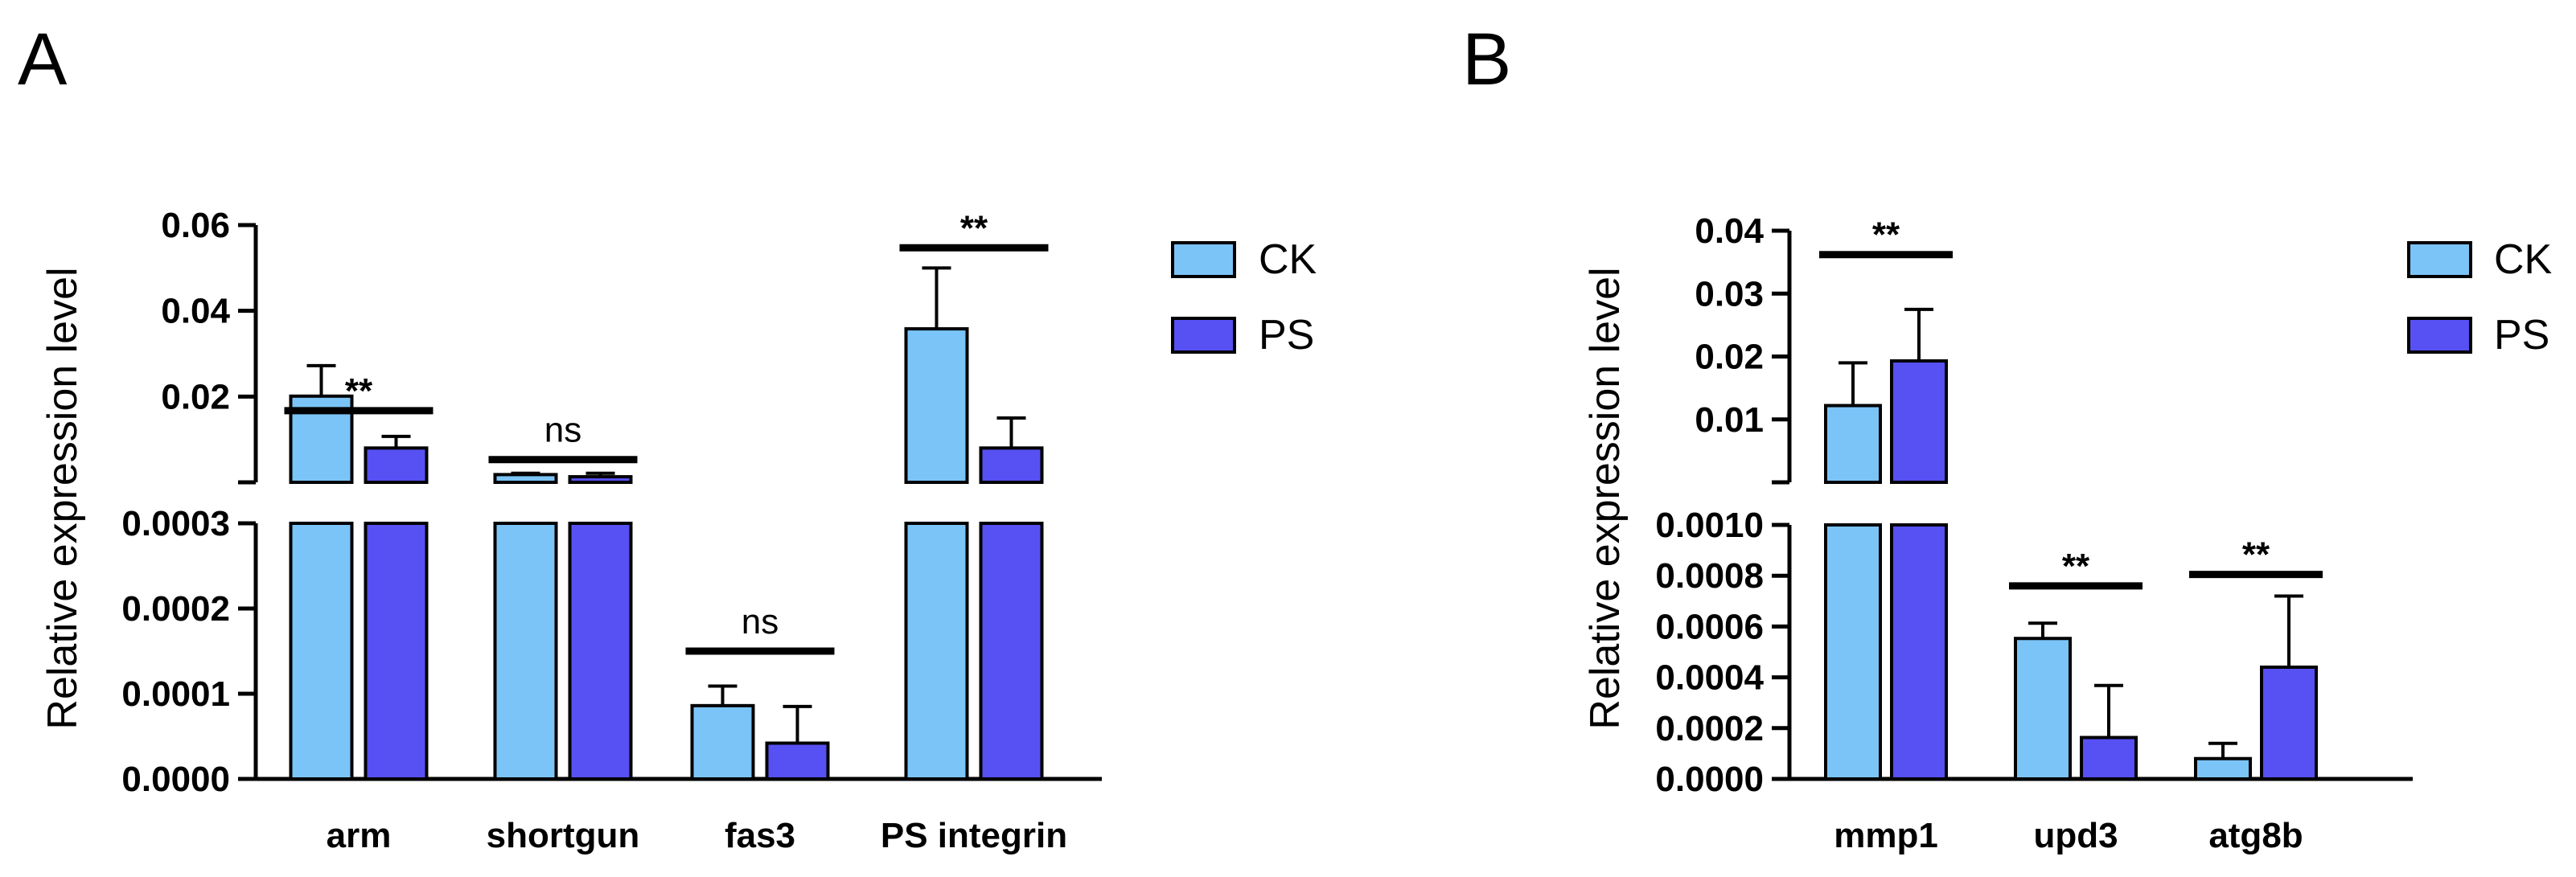 The width and height of the screenshot is (2576, 877). What do you see at coordinates (1709, 678) in the screenshot?
I see `y-tick-label: 0.0004` at bounding box center [1709, 678].